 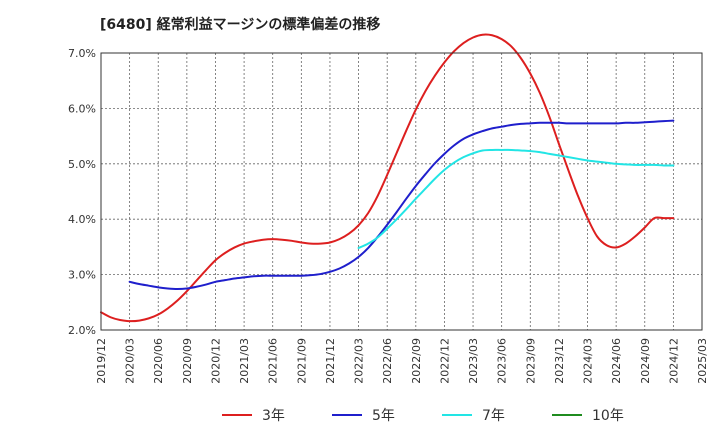 I want to click on chart-title: [6480] 経常利益マージンの標準偏差の推移, so click(x=240, y=25).